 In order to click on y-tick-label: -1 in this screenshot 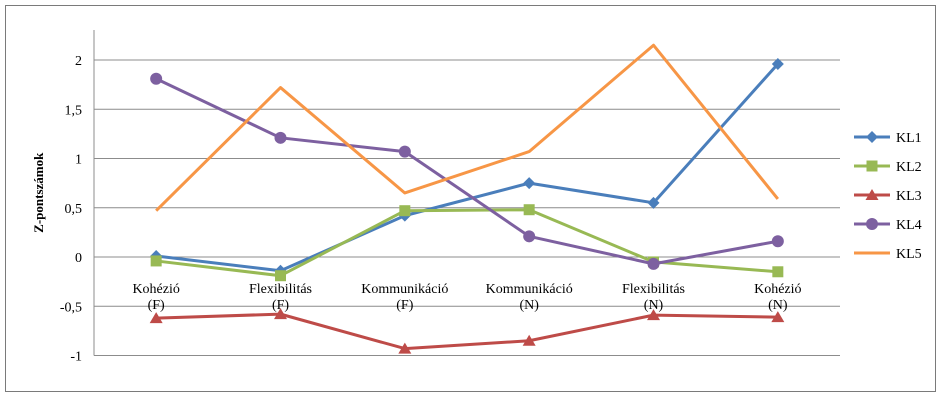, I will do `click(76, 357)`.